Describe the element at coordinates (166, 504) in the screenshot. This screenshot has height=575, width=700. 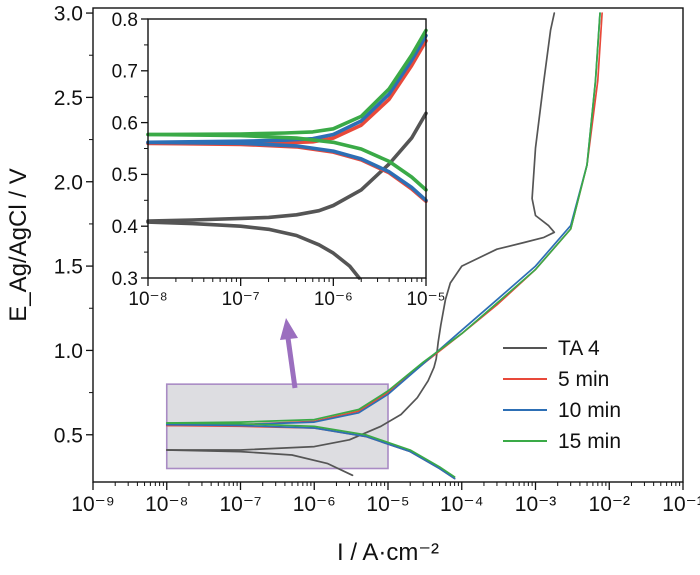
I see `main-x-tick-label: 10⁻⁸` at that location.